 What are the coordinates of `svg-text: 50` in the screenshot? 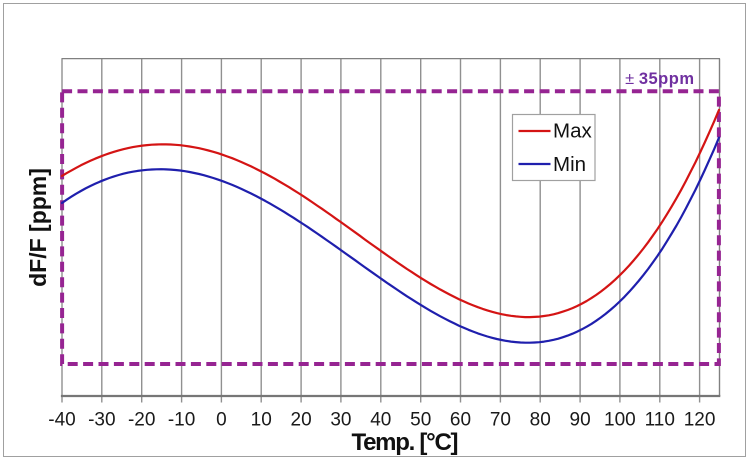 It's located at (420, 420).